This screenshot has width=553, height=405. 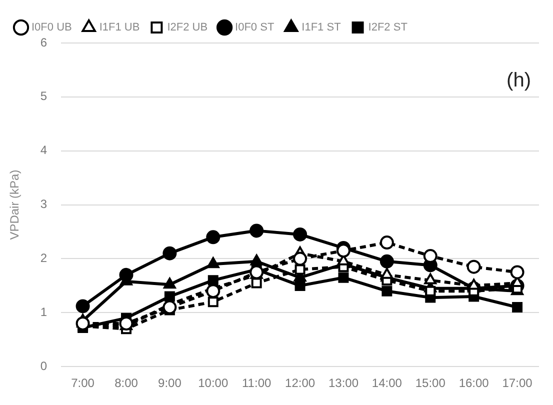 I want to click on legend-label: I0F0 UB, so click(x=52, y=28).